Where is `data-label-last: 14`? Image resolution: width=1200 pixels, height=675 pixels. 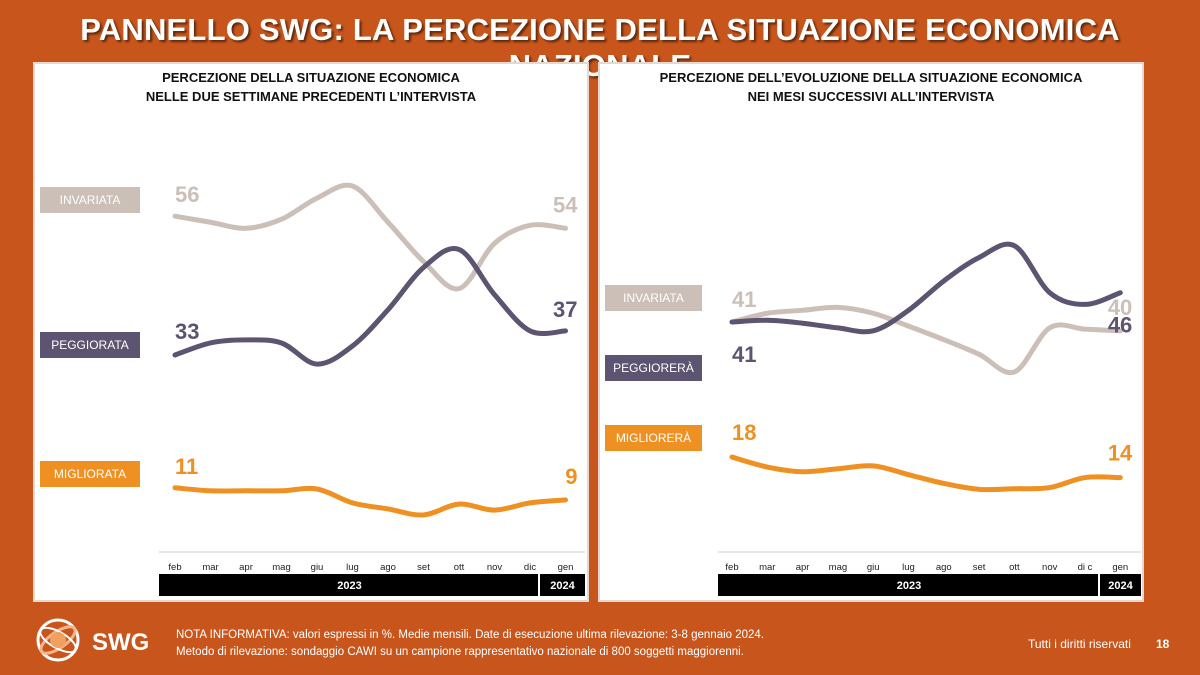 data-label-last: 14 is located at coordinates (1120, 453).